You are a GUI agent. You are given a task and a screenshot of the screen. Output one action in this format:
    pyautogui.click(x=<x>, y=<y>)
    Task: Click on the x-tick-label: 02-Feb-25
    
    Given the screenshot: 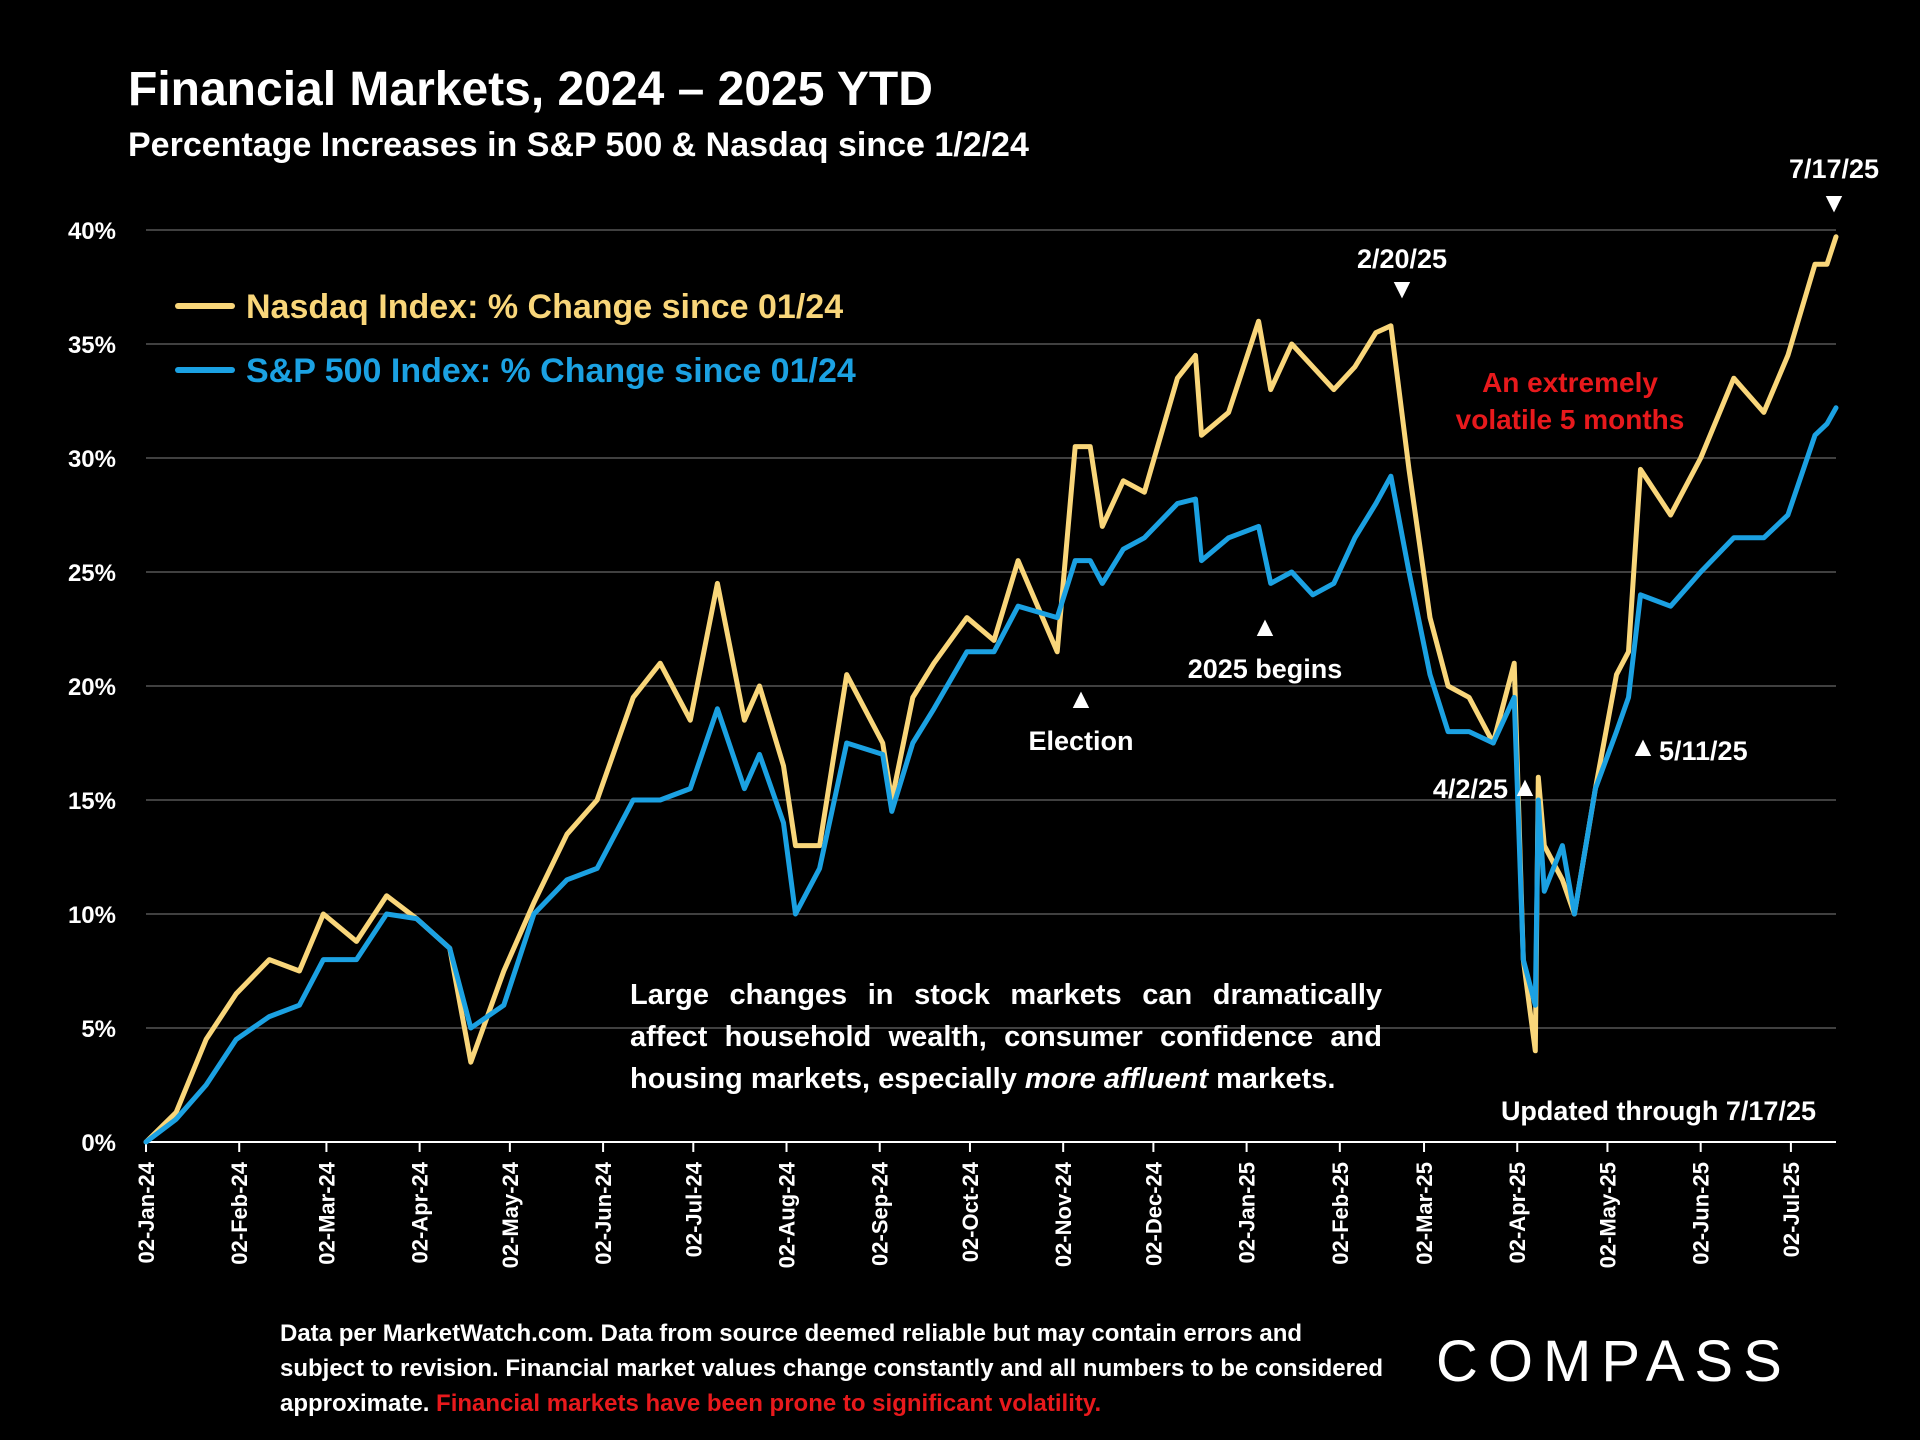 What is the action you would take?
    pyautogui.click(x=1340, y=1213)
    